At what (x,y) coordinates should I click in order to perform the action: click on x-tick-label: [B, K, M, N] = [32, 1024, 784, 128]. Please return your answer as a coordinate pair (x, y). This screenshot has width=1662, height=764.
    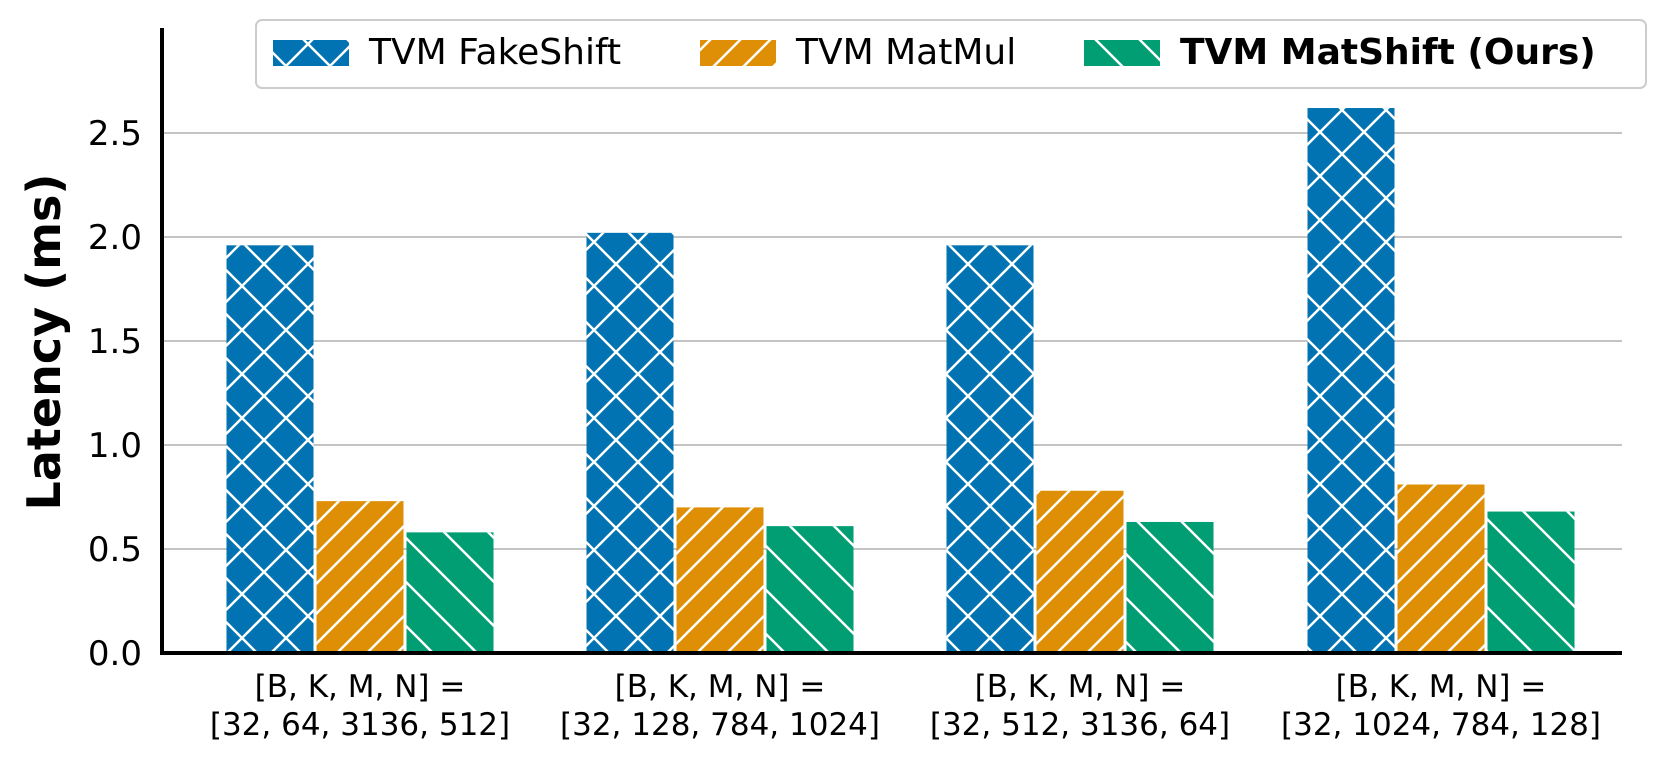
    Looking at the image, I should click on (1441, 706).